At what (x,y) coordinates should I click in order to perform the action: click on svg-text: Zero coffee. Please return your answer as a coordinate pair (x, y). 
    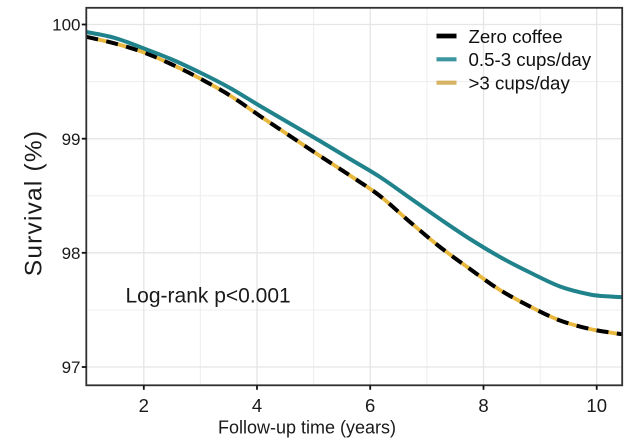
    Looking at the image, I should click on (516, 36).